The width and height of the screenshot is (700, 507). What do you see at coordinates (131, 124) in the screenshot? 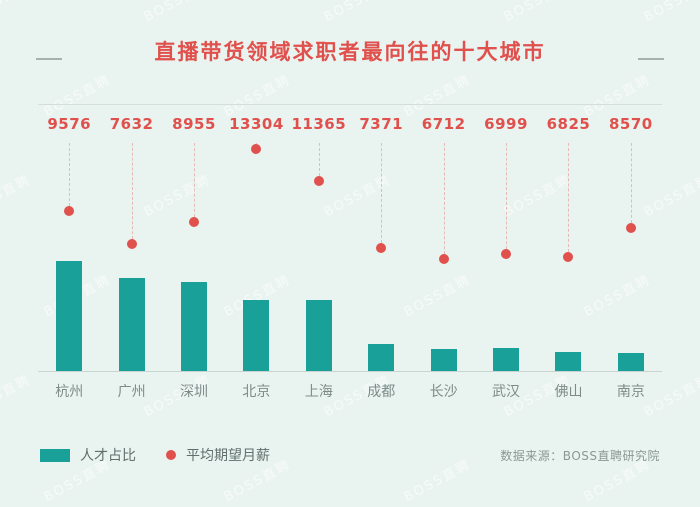
I see `salary-value-label: 7632` at bounding box center [131, 124].